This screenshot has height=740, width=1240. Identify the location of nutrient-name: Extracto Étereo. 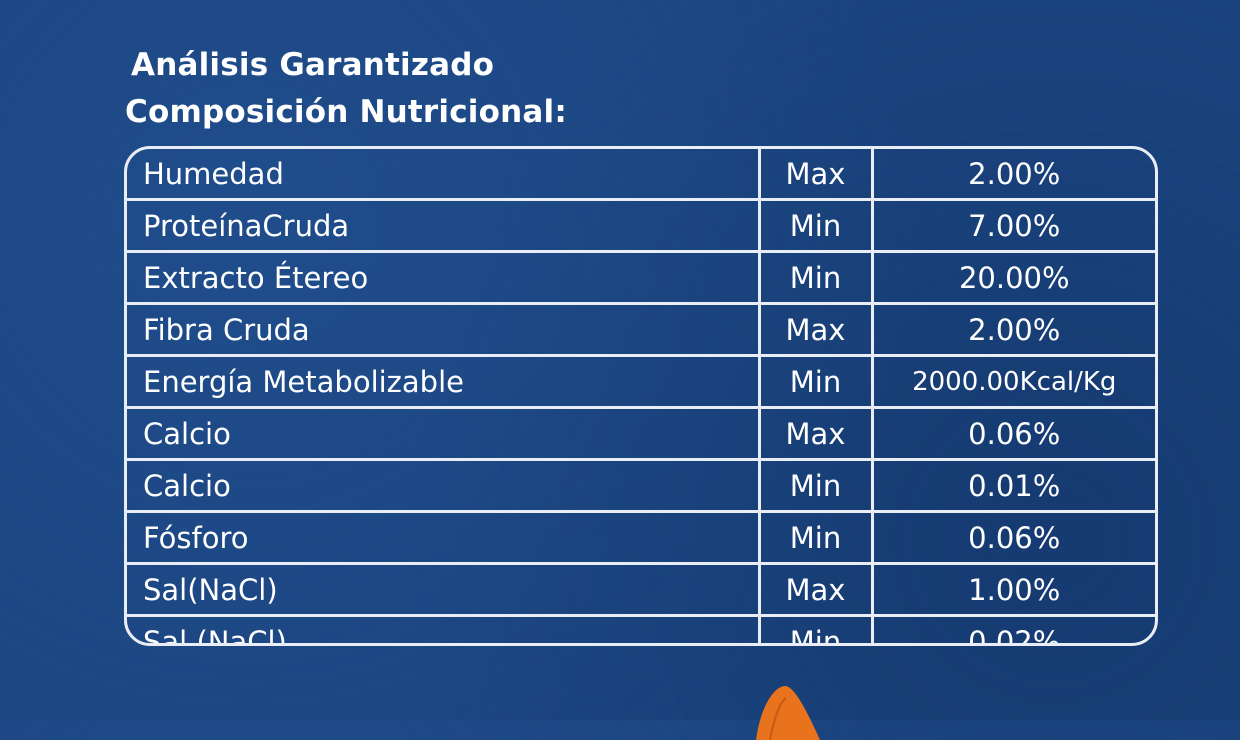
(444, 278).